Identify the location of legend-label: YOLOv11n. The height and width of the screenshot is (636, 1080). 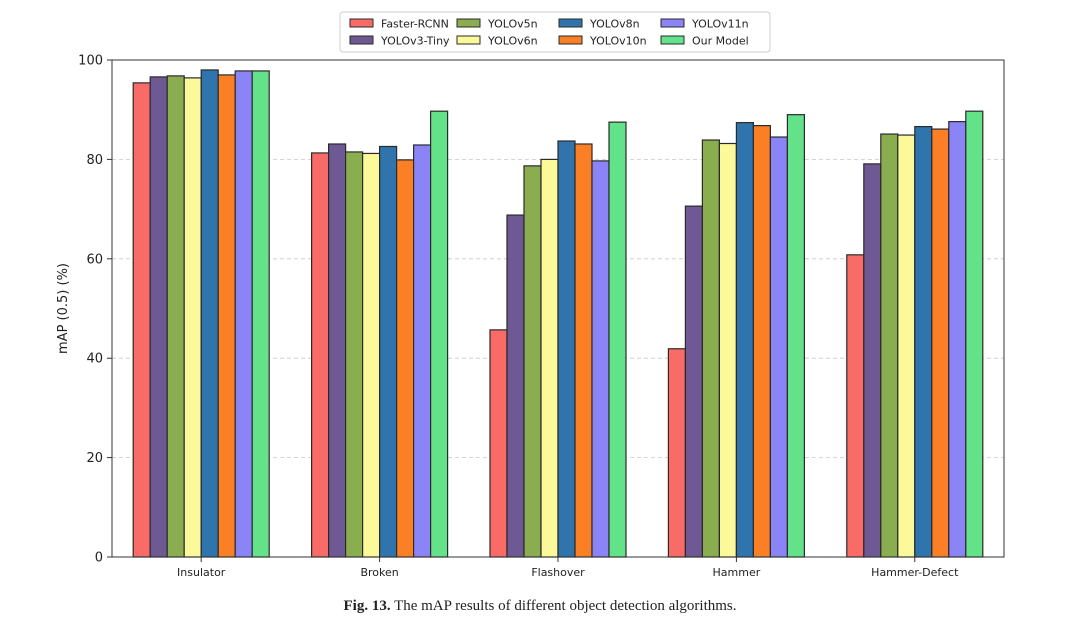
(720, 24).